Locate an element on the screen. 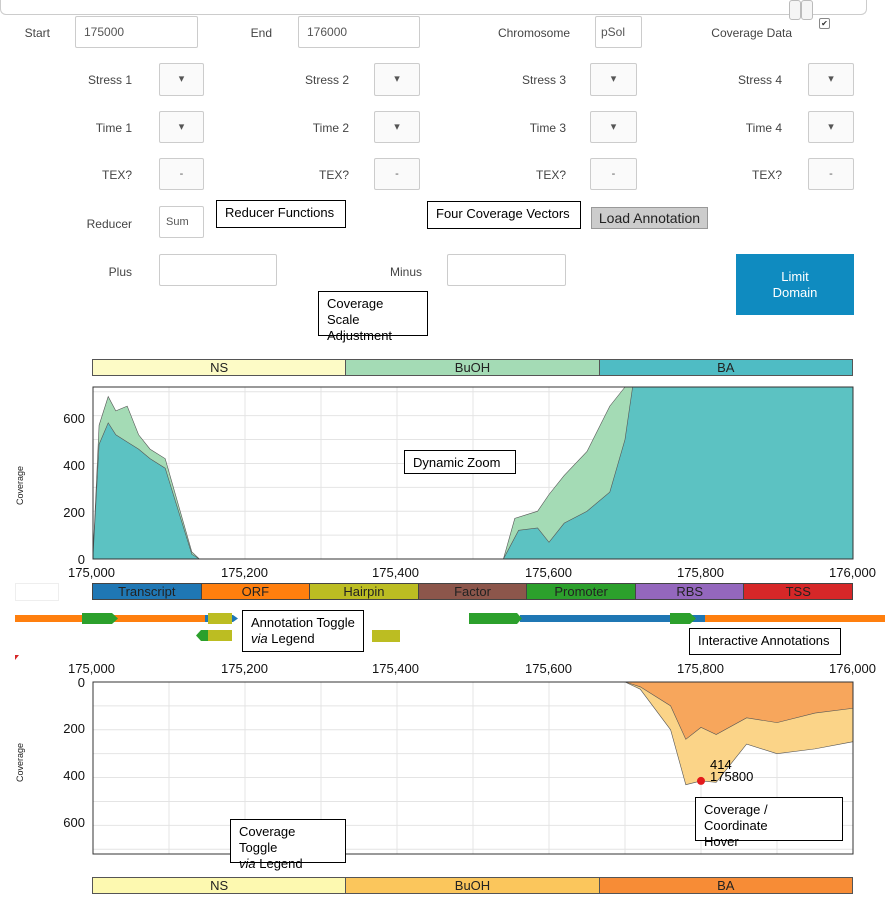 Image resolution: width=885 pixels, height=900 pixels. time-1-label: Time 1 is located at coordinates (113, 128).